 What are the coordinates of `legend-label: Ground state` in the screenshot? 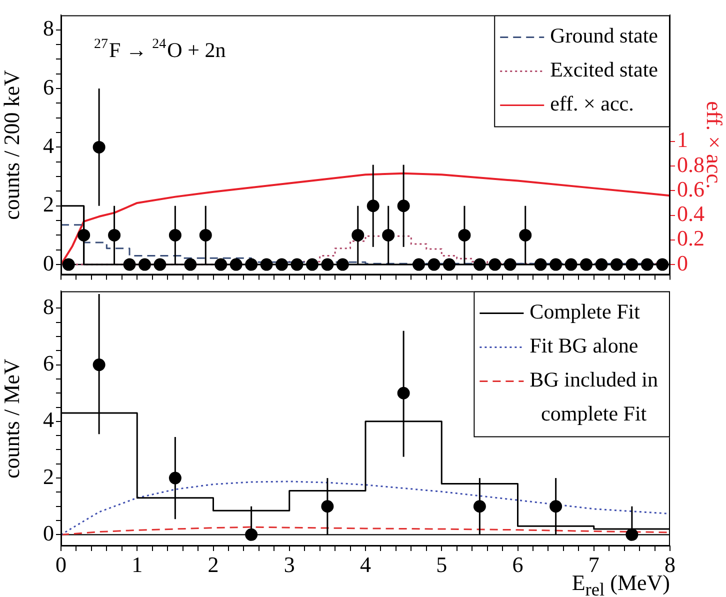 It's located at (604, 36).